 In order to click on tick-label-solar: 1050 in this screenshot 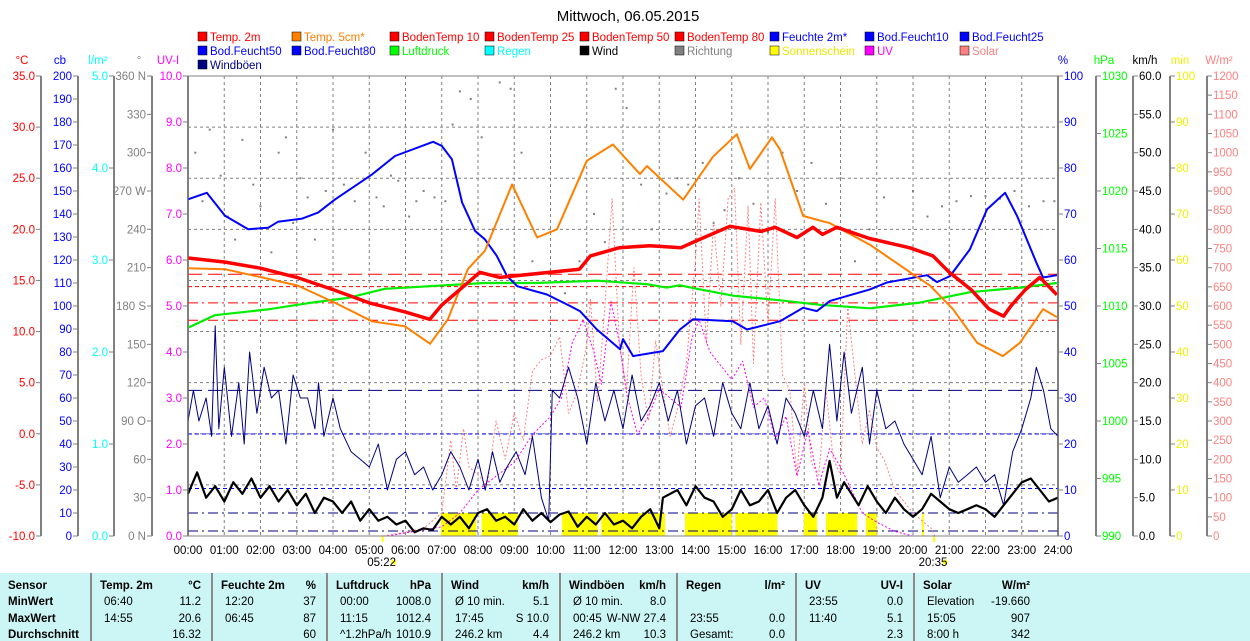, I will do `click(1226, 135)`.